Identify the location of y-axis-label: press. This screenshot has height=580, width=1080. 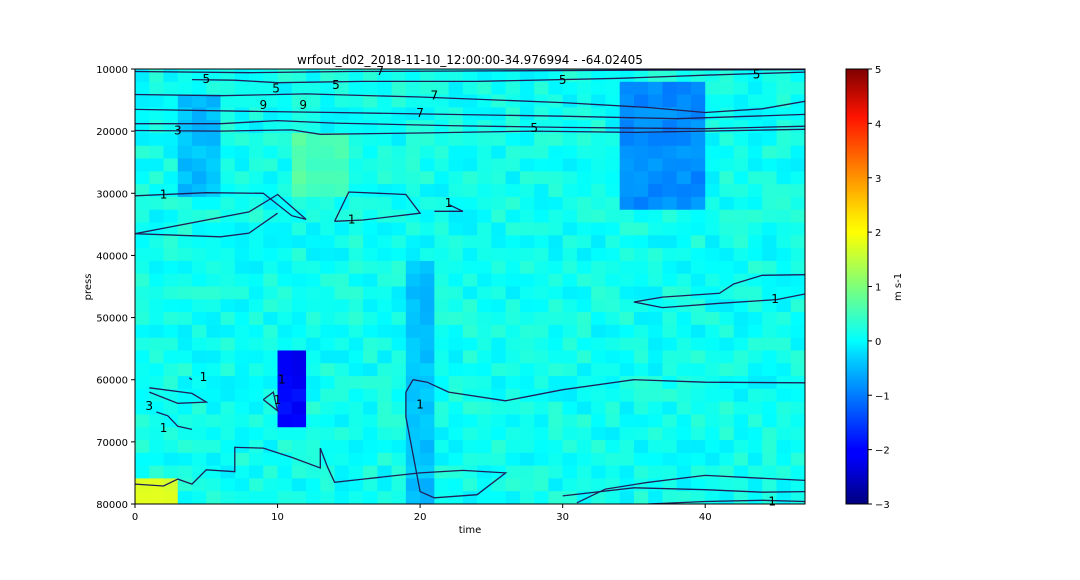
(88, 287).